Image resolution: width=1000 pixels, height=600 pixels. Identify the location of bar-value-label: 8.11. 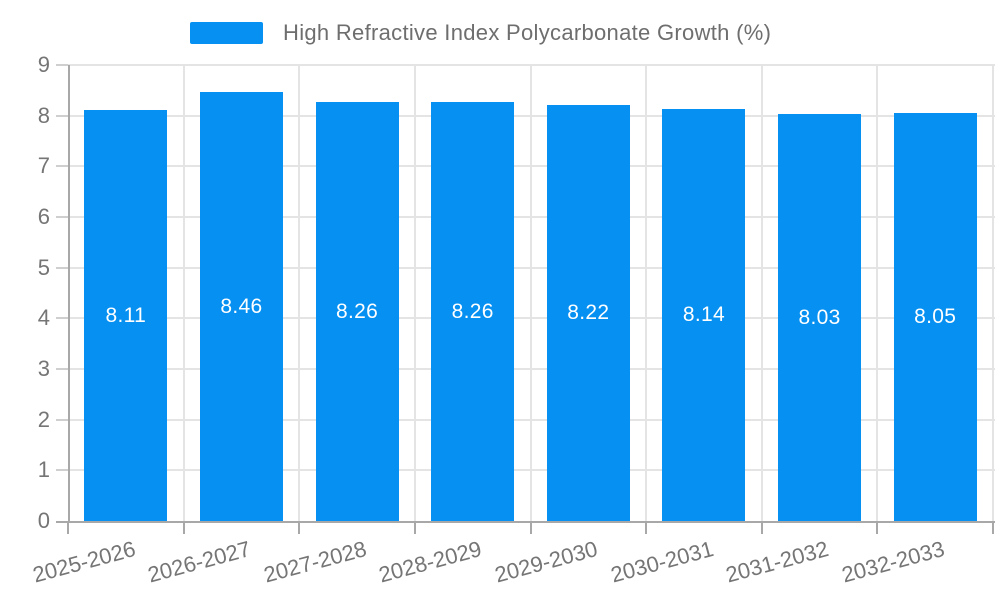
(126, 315).